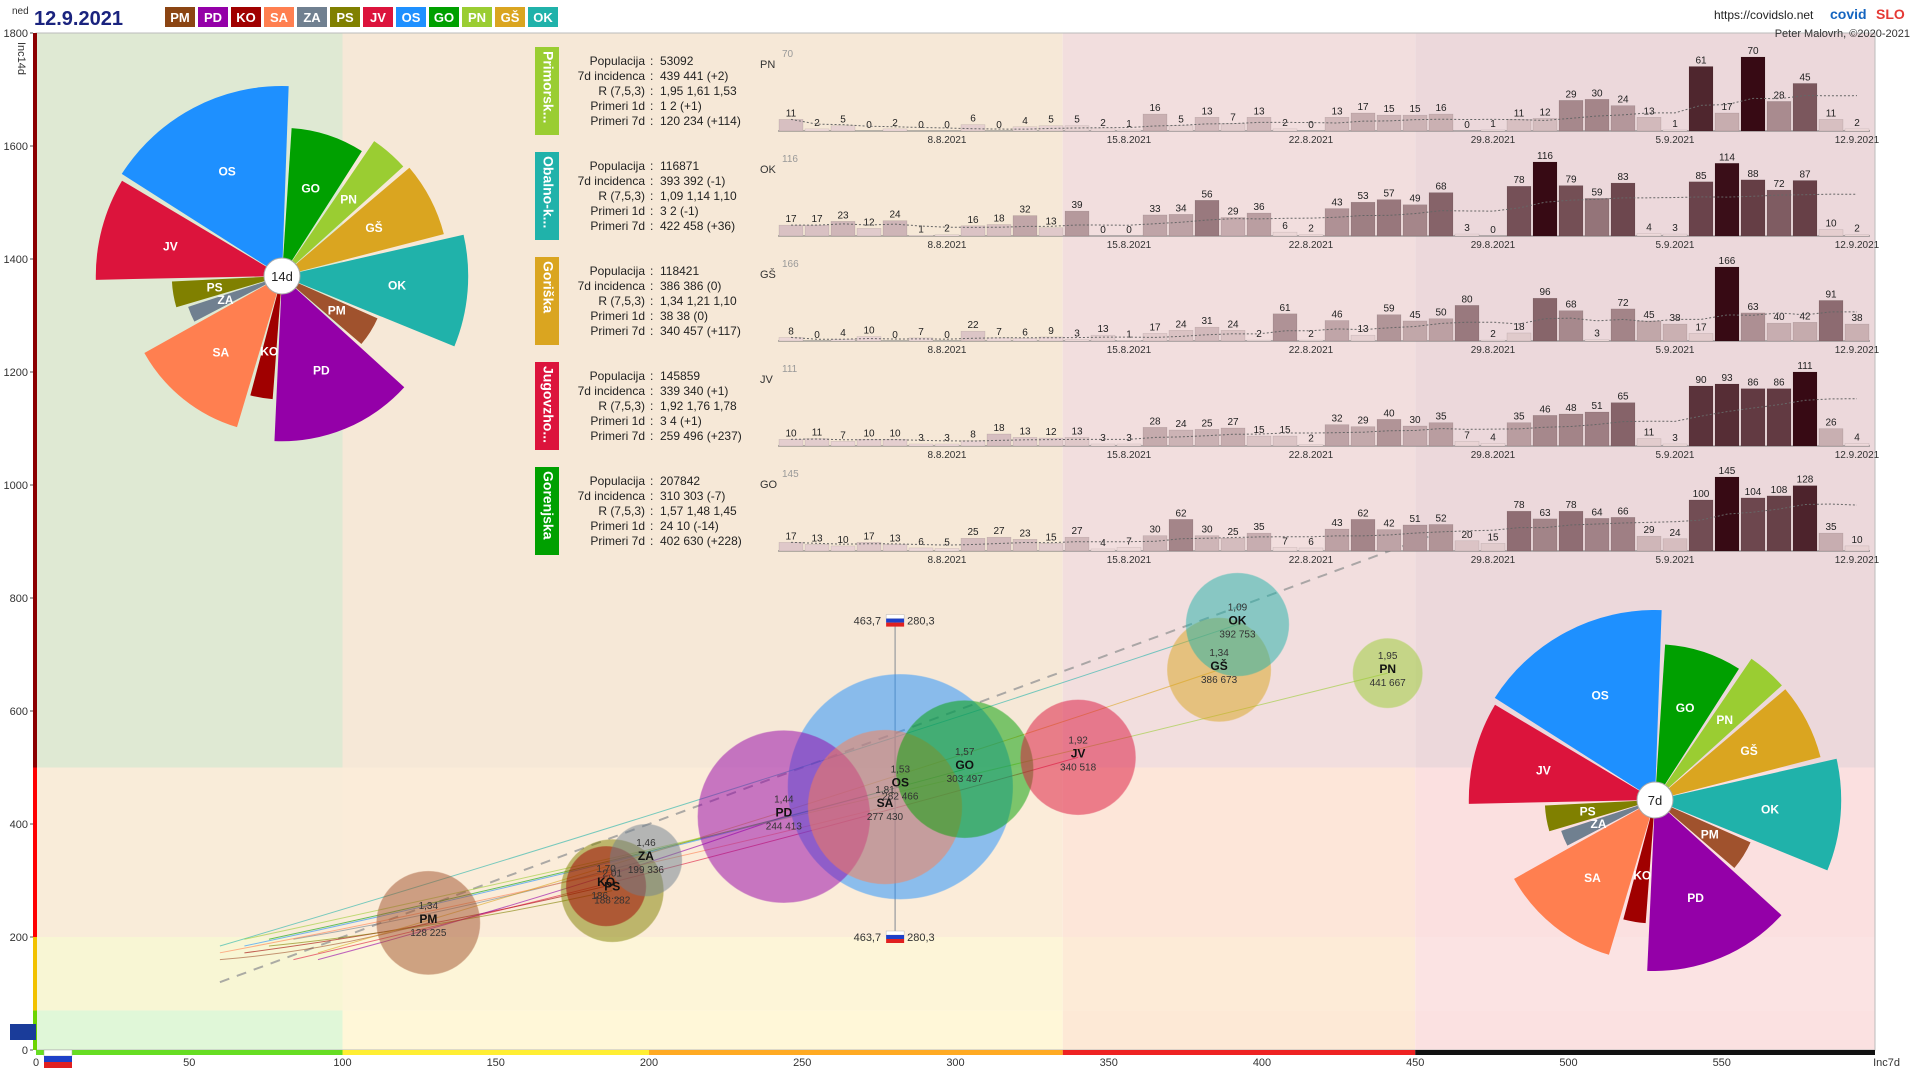 Image resolution: width=1920 pixels, height=1085 pixels. Describe the element at coordinates (769, 485) in the screenshot. I see `panel-code: GO` at that location.